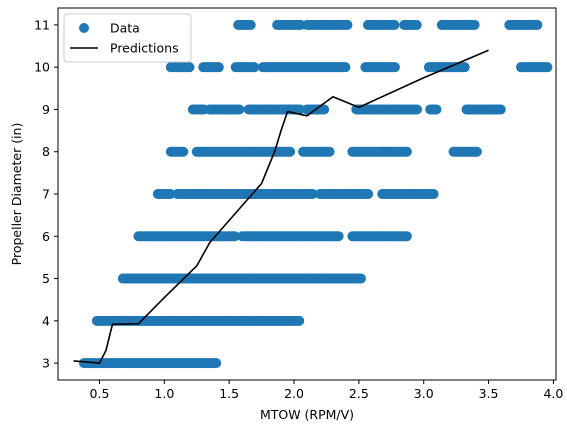  I want to click on y-tick-label: 8, so click(46, 151).